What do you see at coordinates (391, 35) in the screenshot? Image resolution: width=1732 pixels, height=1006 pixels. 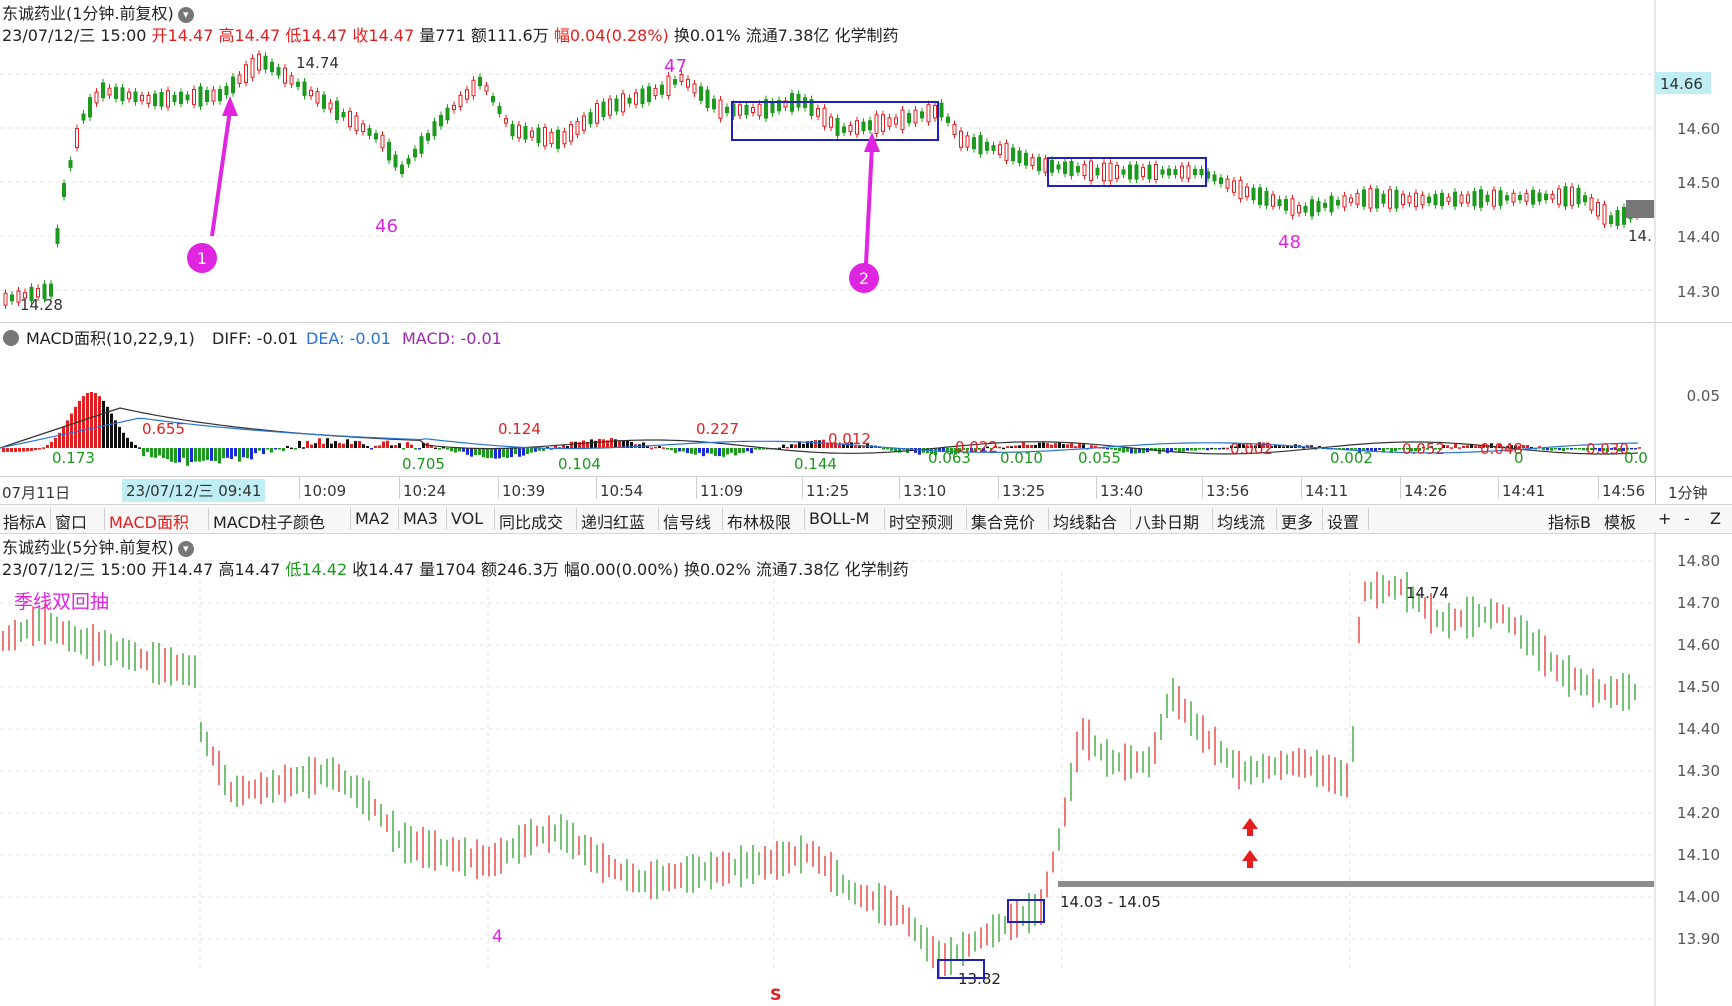 I see `close-value: 14.47` at bounding box center [391, 35].